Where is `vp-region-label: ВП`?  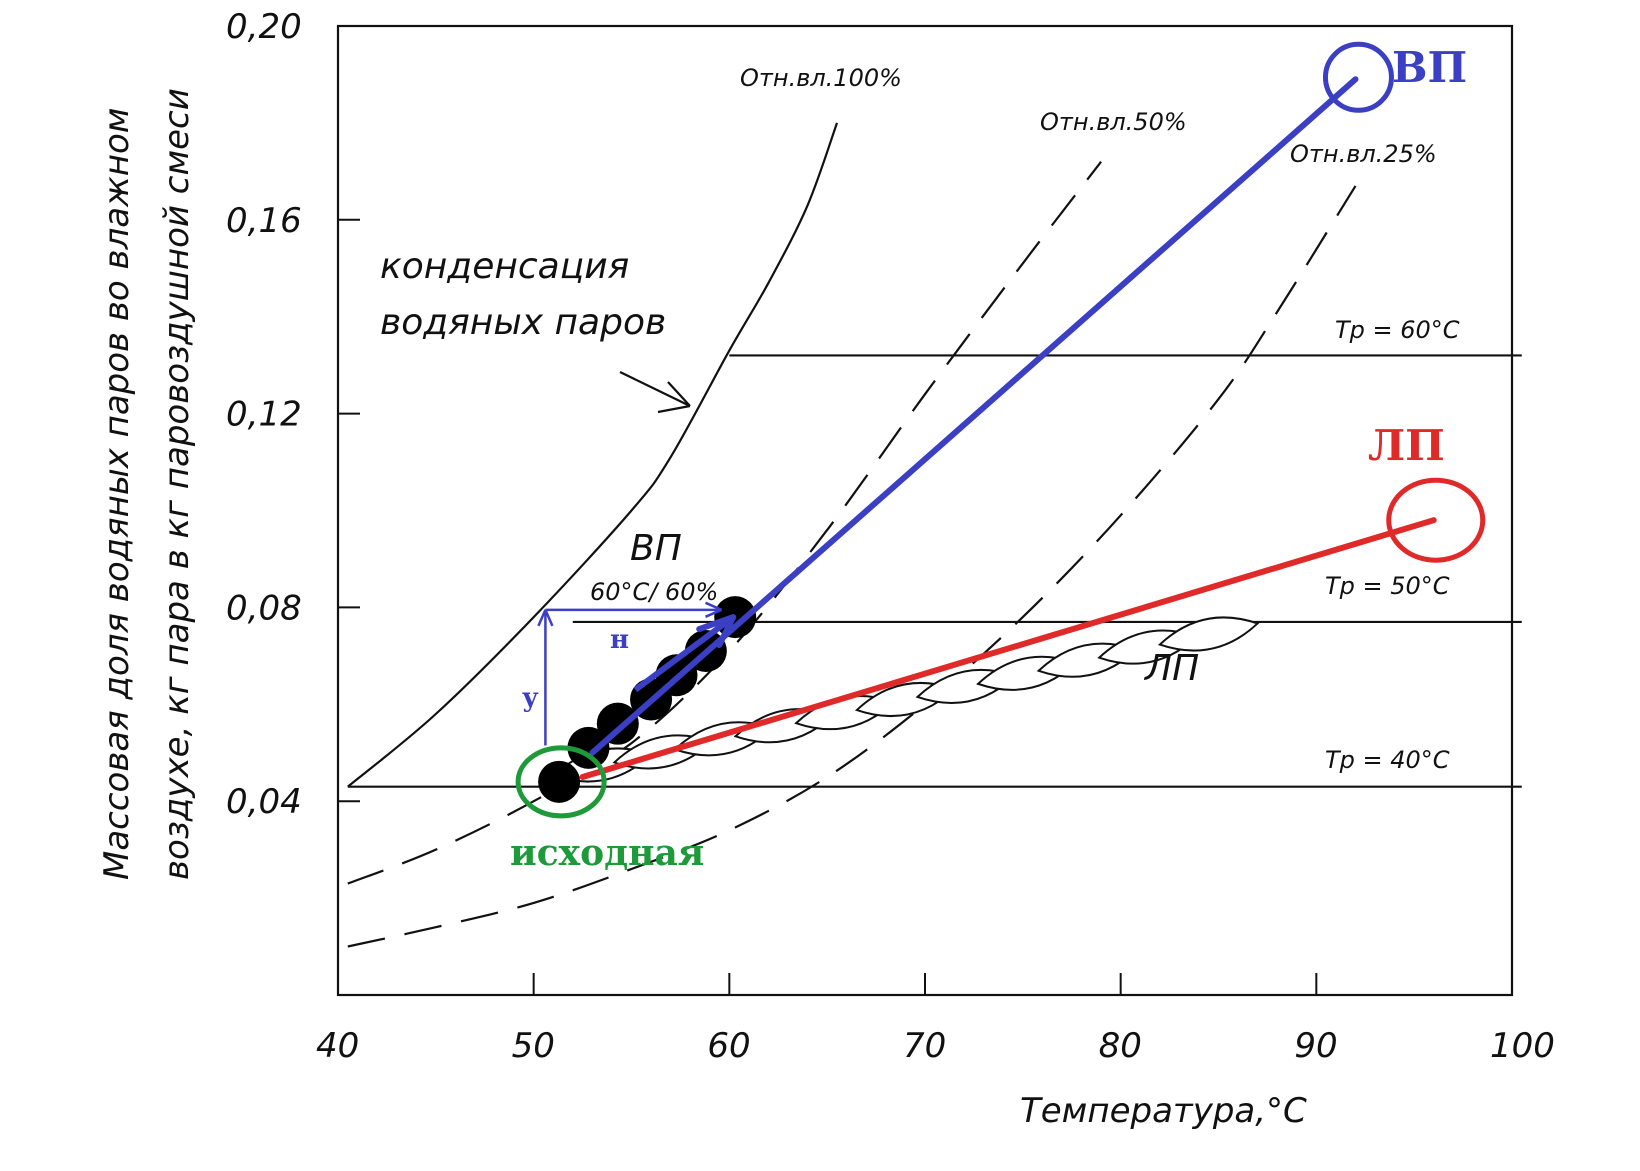 vp-region-label: ВП is located at coordinates (656, 548).